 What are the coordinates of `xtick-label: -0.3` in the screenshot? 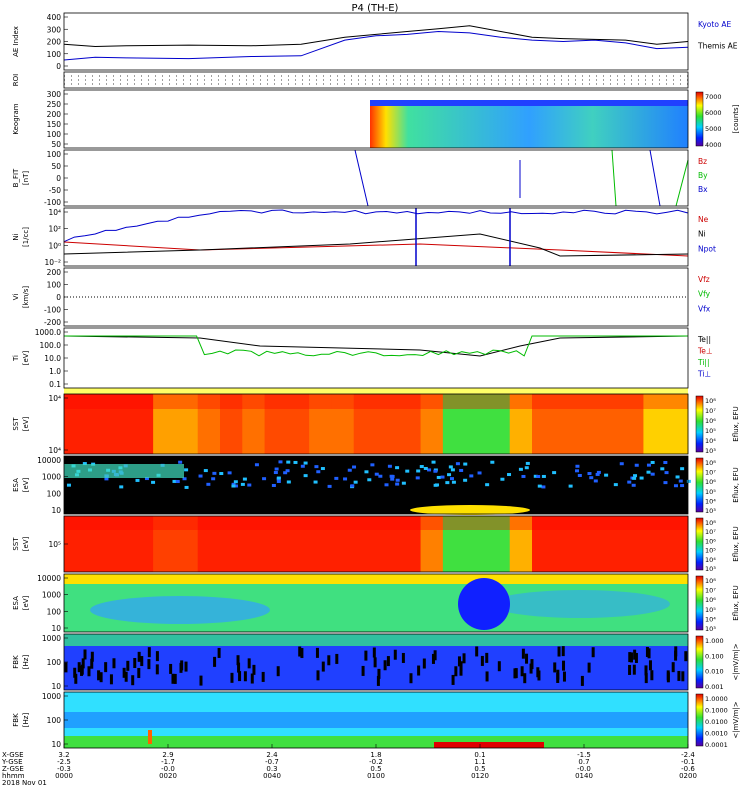 It's located at (64, 769).